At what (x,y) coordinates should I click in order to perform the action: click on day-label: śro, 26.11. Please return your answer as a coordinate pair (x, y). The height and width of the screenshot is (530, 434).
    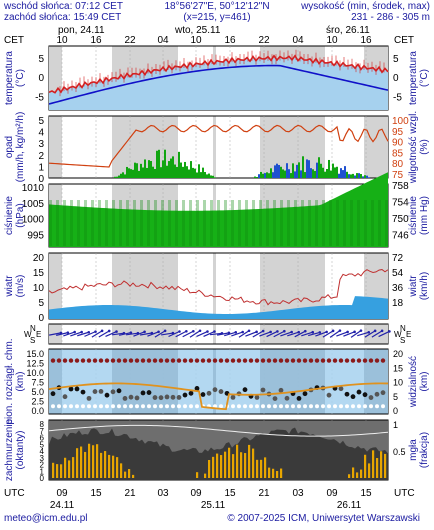
    Looking at the image, I should click on (348, 30).